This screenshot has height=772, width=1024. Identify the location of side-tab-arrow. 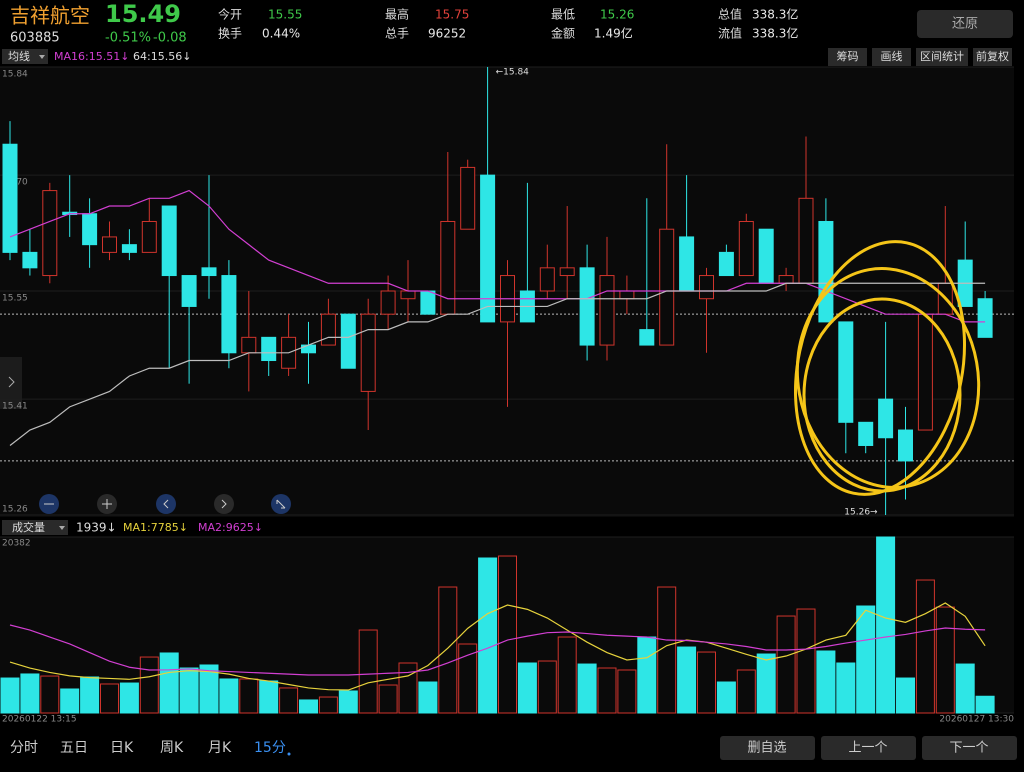
(11, 382).